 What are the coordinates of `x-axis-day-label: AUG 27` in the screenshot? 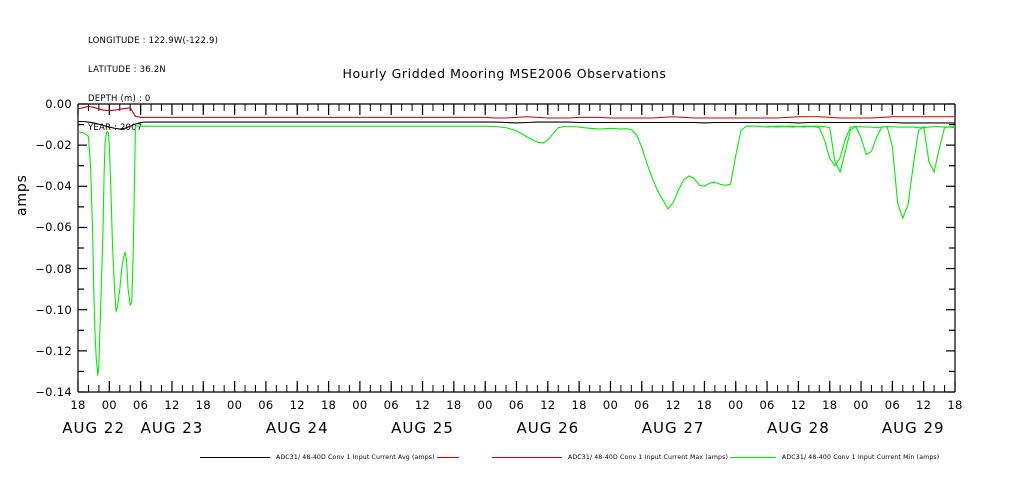 It's located at (673, 428).